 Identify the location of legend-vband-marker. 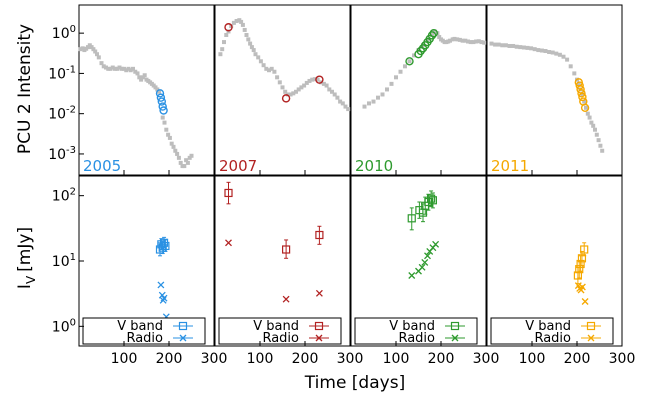
(319, 326).